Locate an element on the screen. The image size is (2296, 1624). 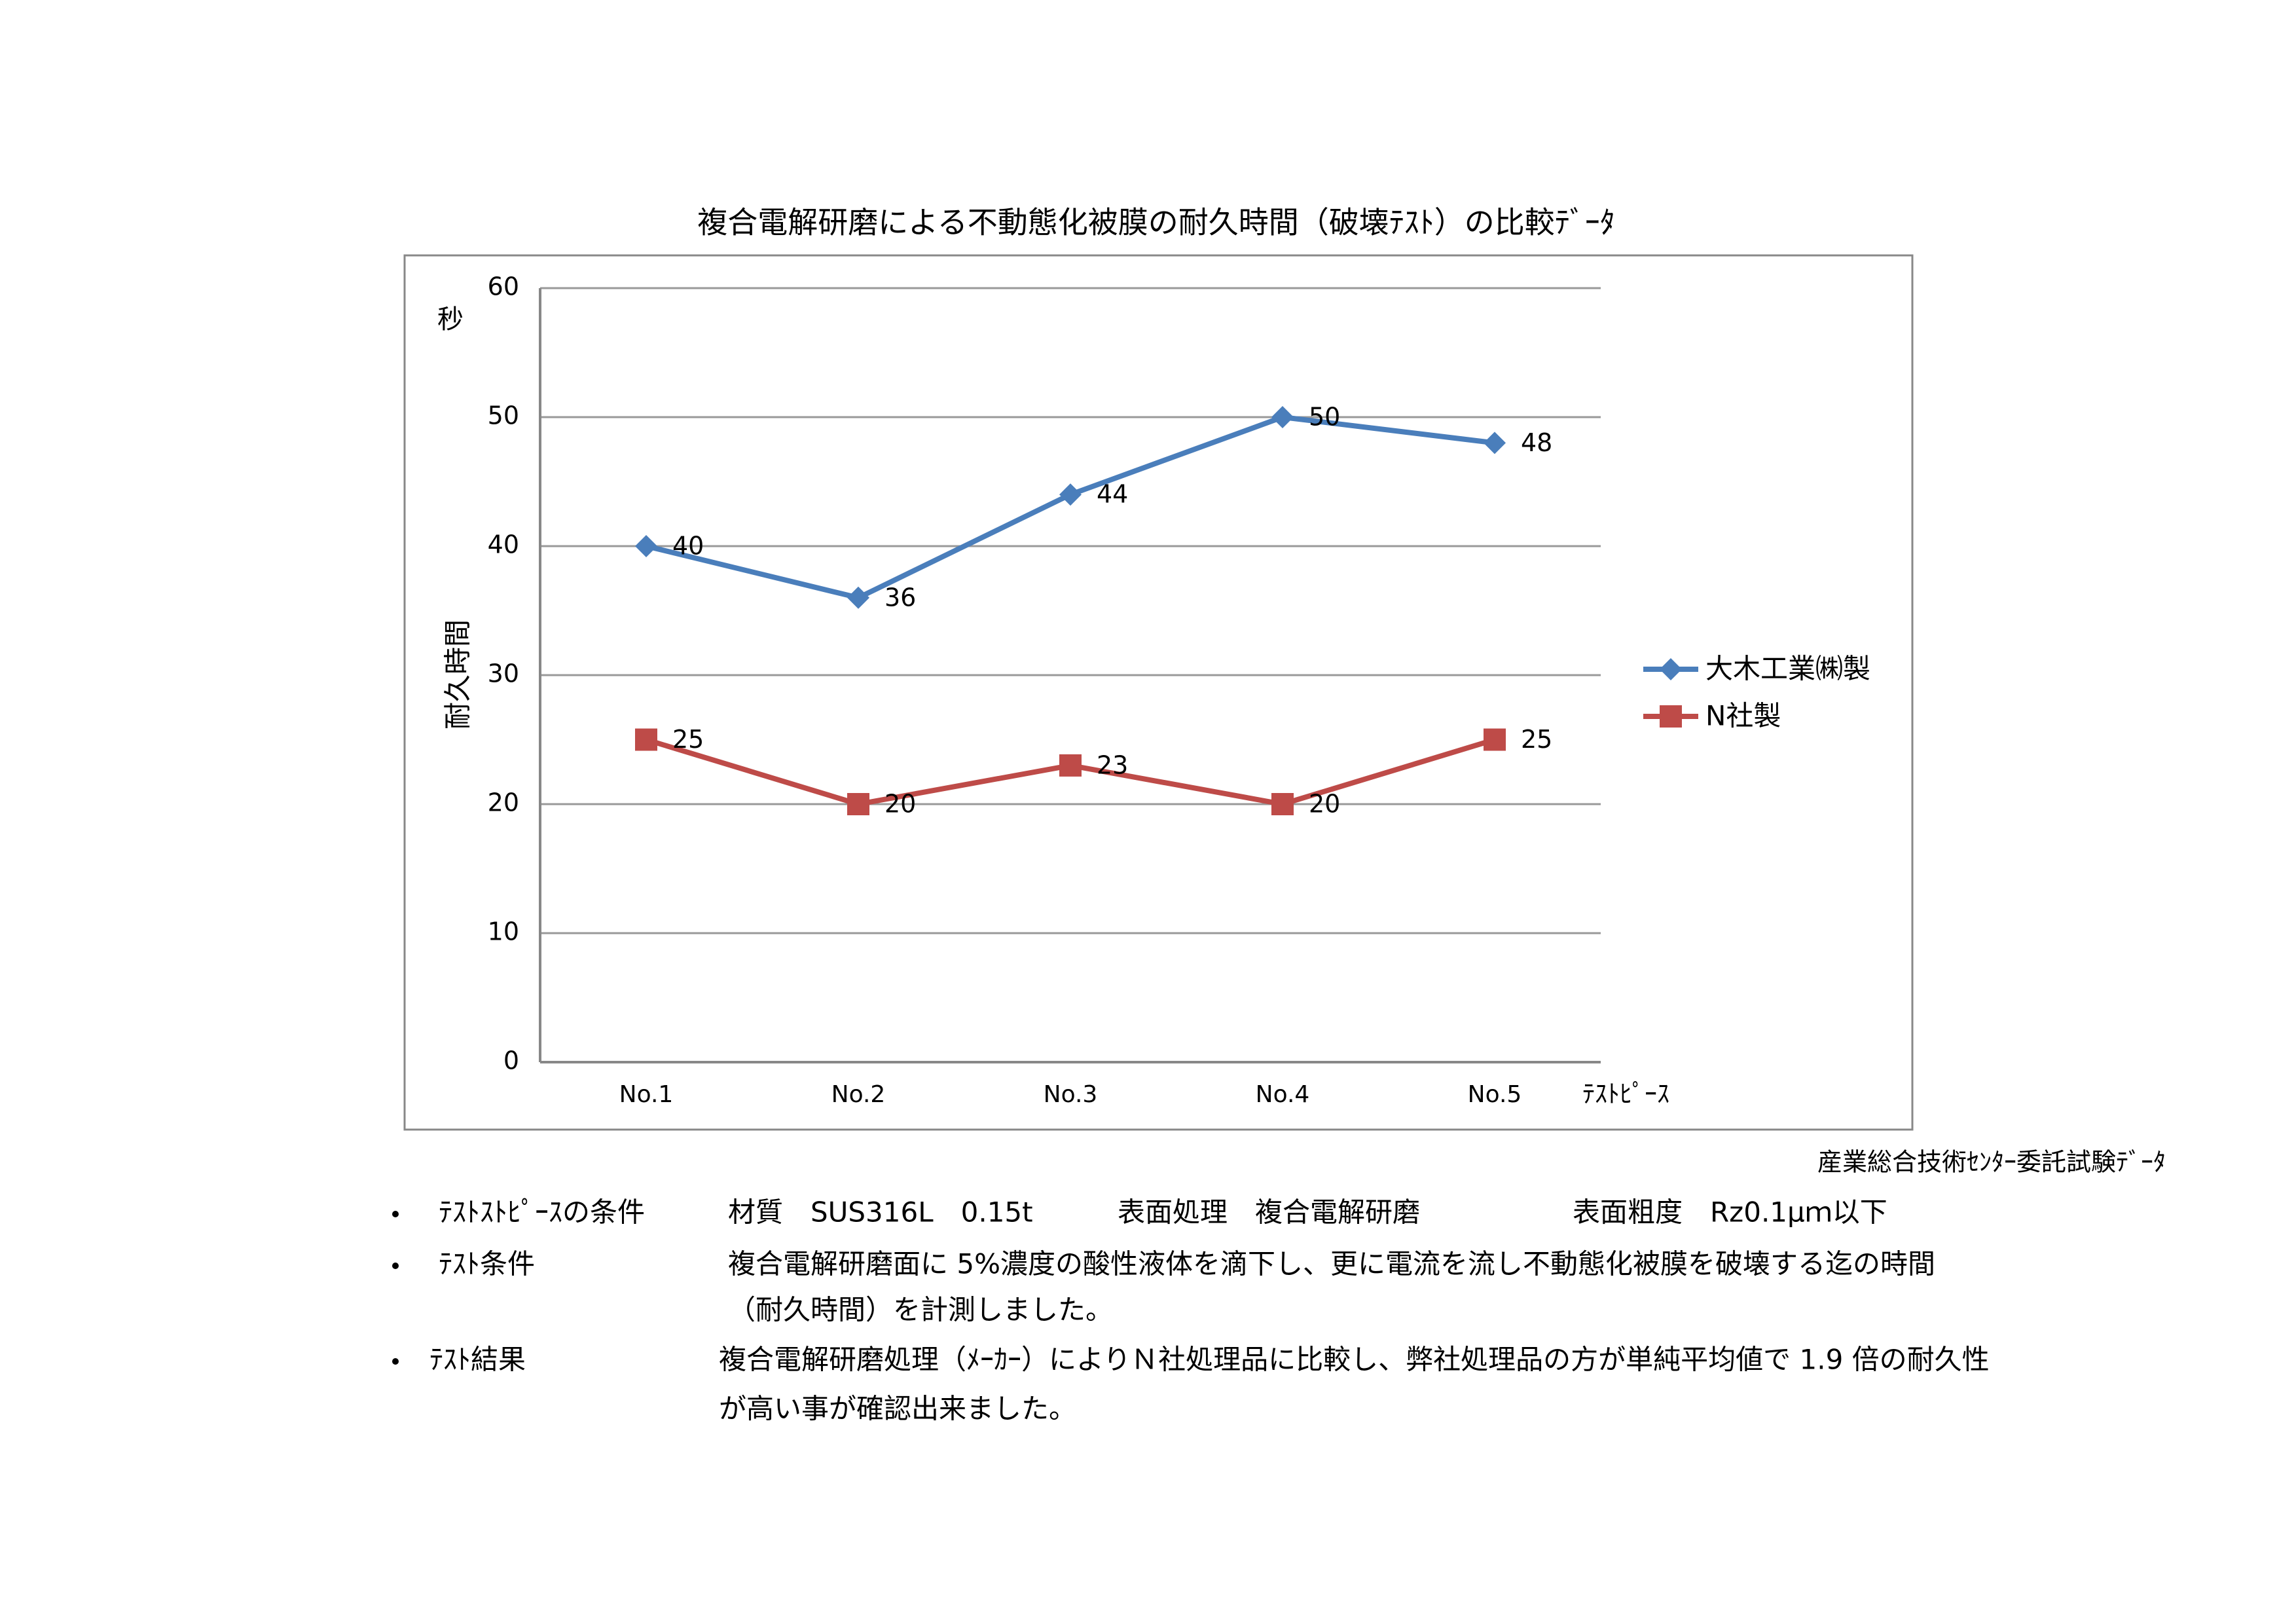
data-label: 50 is located at coordinates (1324, 417).